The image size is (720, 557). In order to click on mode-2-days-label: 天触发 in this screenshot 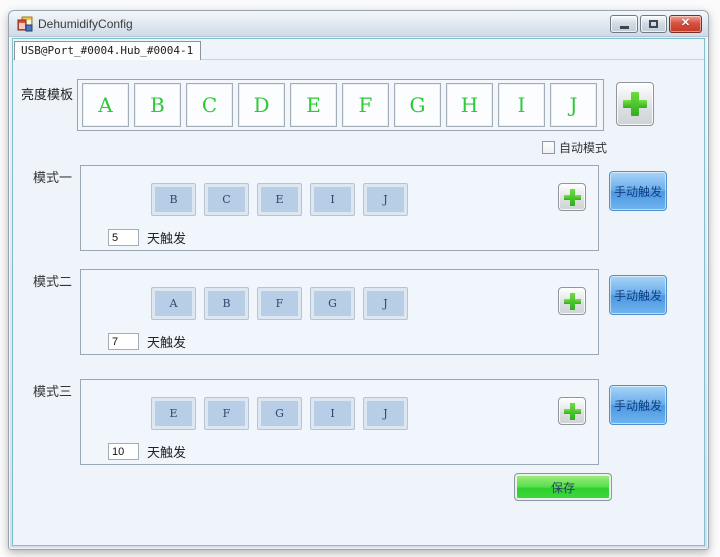, I will do `click(167, 342)`.